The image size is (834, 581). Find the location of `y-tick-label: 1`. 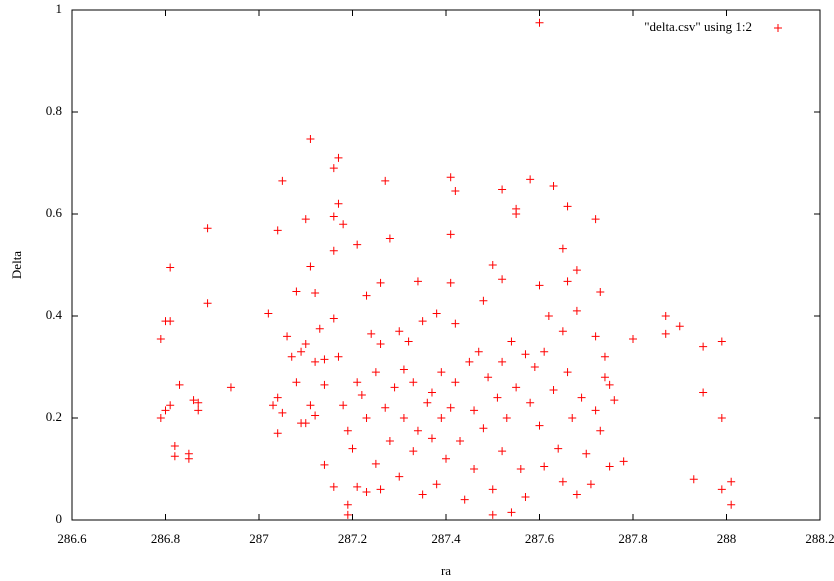

y-tick-label: 1 is located at coordinates (59, 8).